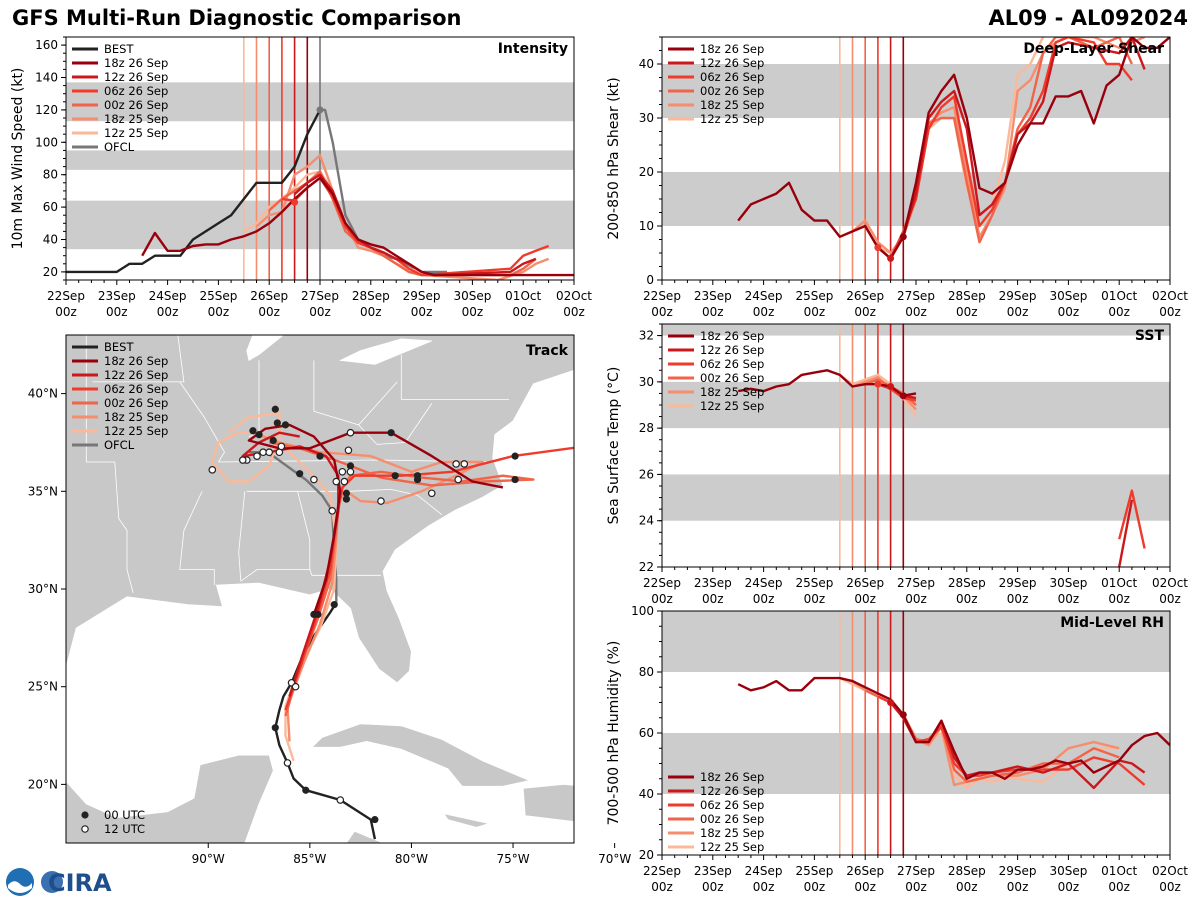  Describe the element at coordinates (43, 394) in the screenshot. I see `lat-tick-label: 40°N` at that location.